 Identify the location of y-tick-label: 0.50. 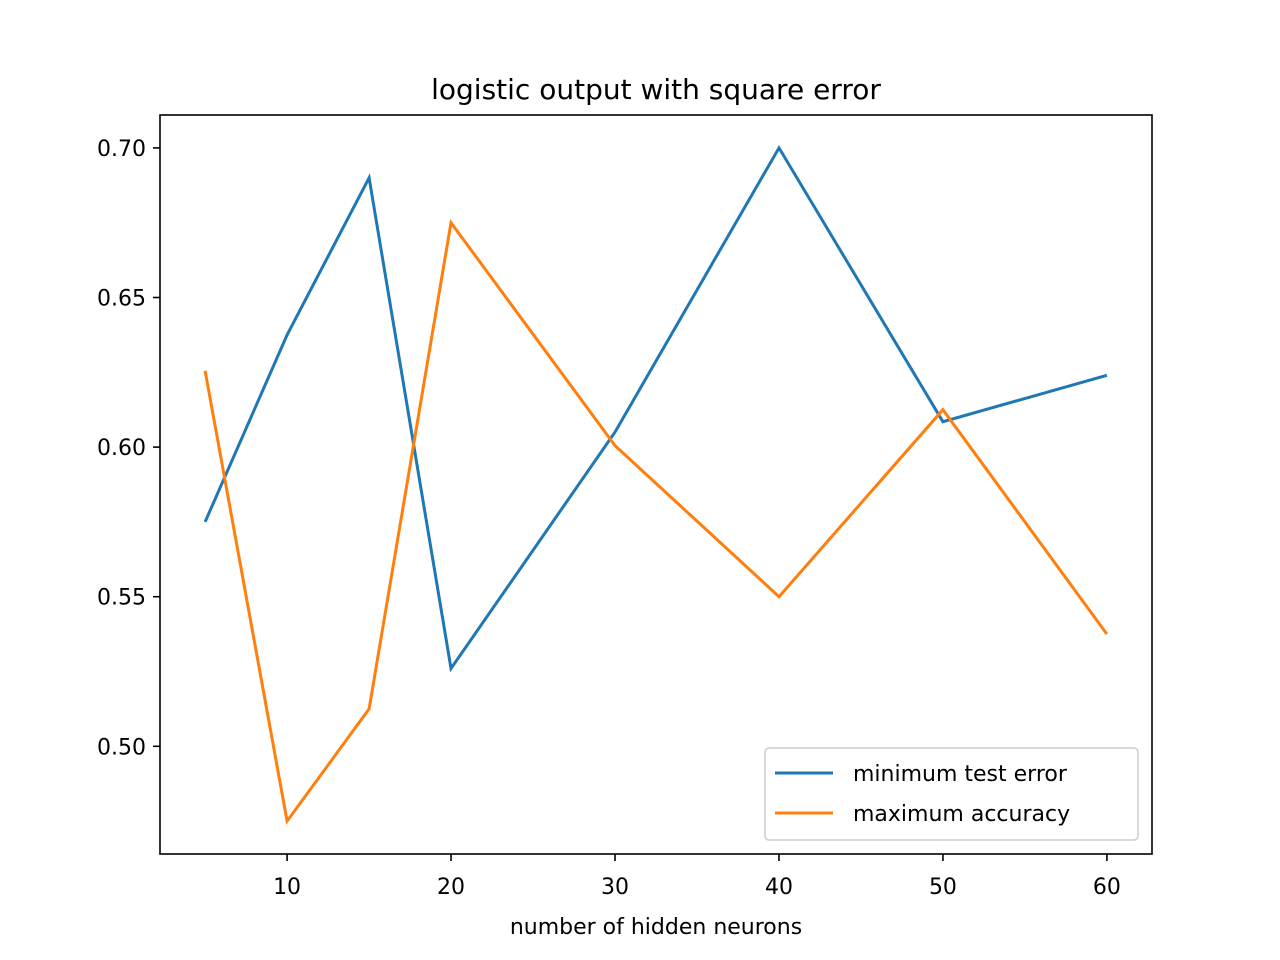
(121, 747).